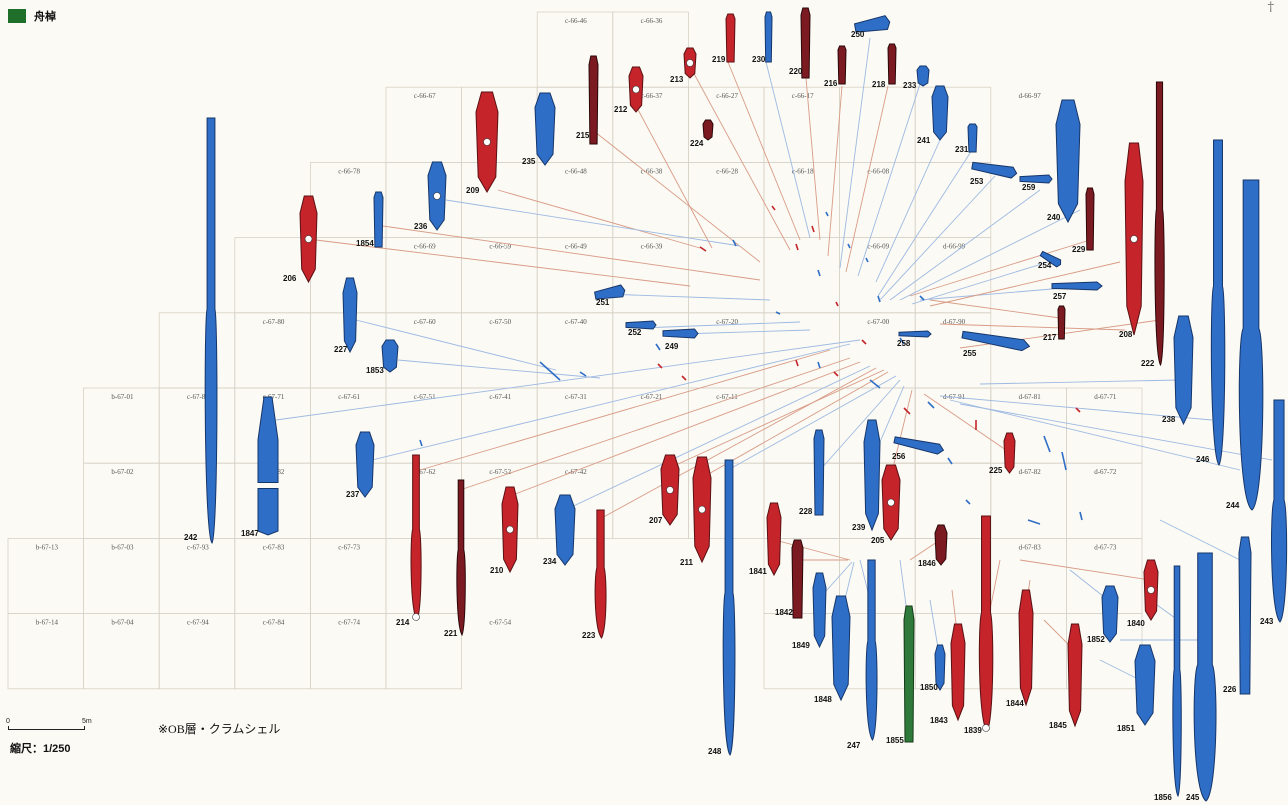 This screenshot has height=805, width=1288. What do you see at coordinates (589, 635) in the screenshot?
I see `paddle-number-label: 223` at bounding box center [589, 635].